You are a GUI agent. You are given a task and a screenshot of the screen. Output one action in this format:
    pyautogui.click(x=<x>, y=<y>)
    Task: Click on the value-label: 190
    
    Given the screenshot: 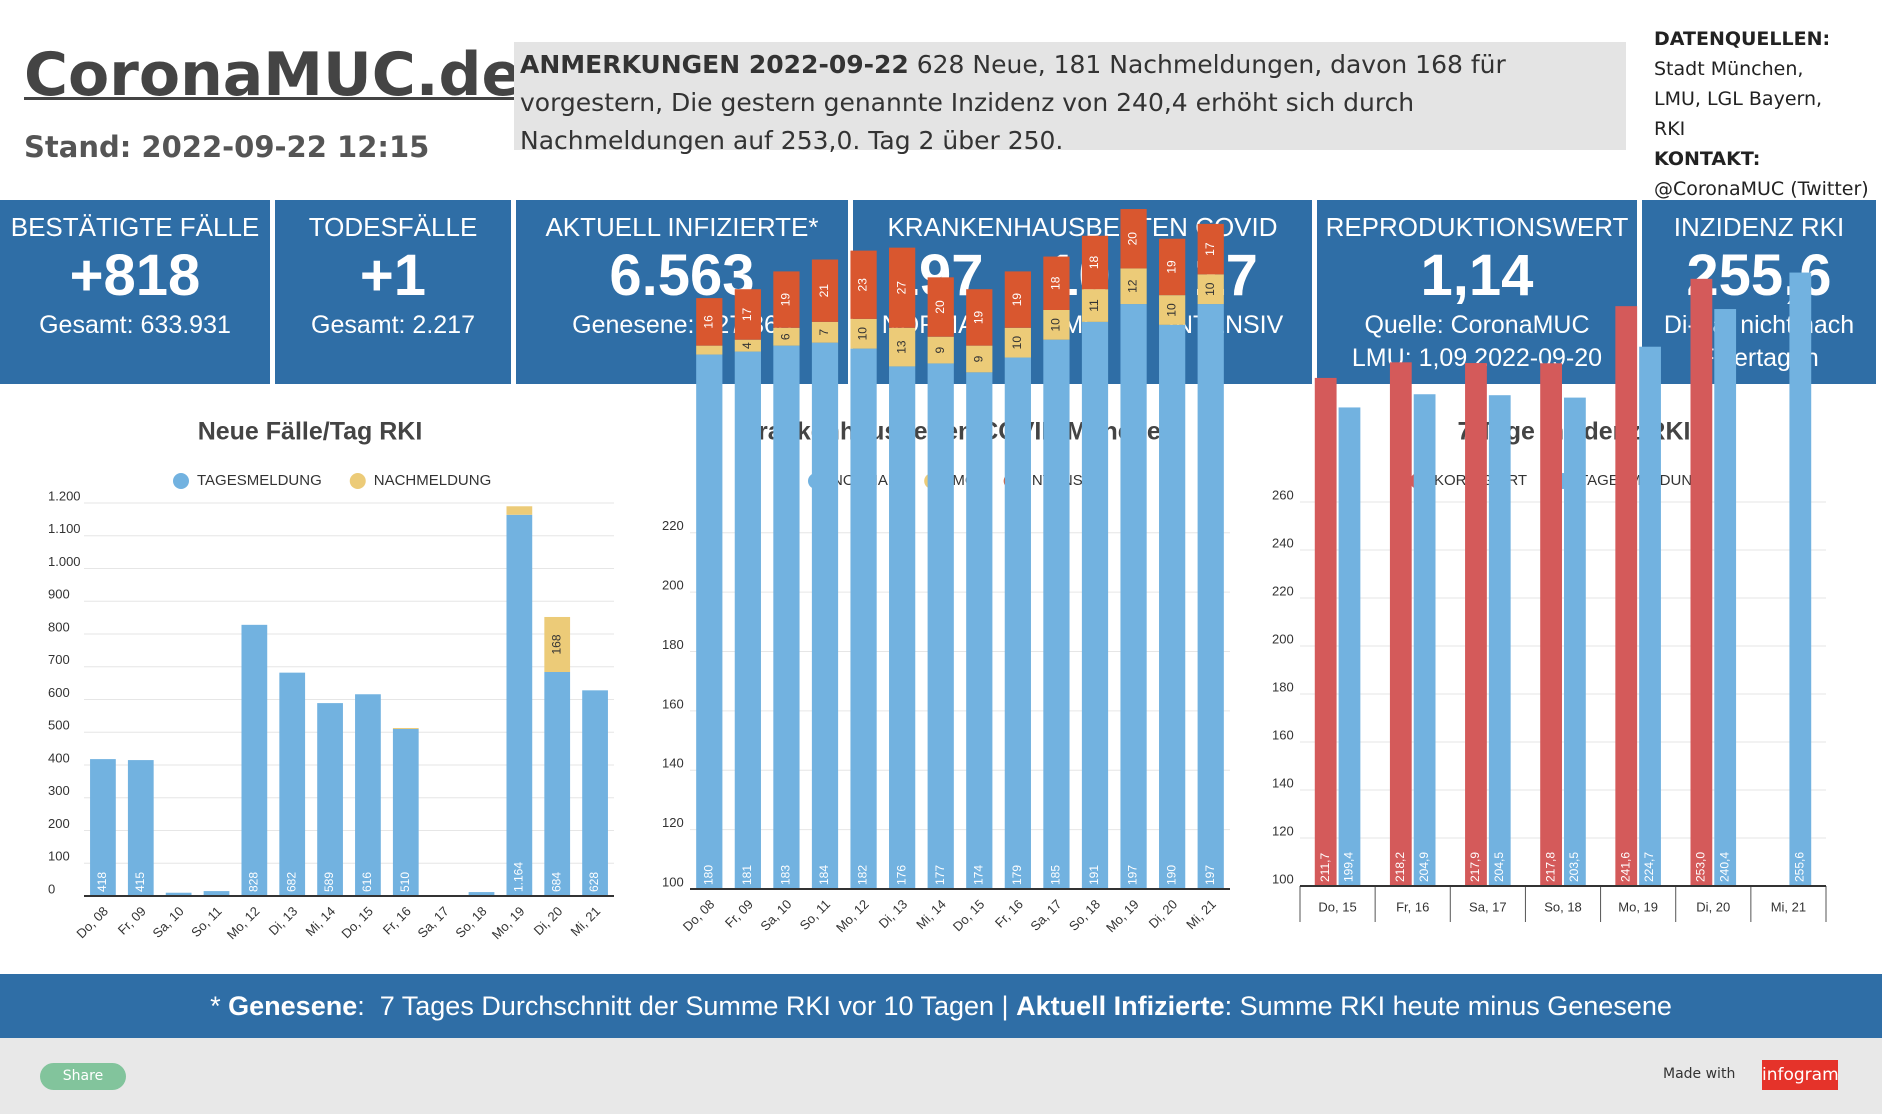 What is the action you would take?
    pyautogui.click(x=1171, y=875)
    